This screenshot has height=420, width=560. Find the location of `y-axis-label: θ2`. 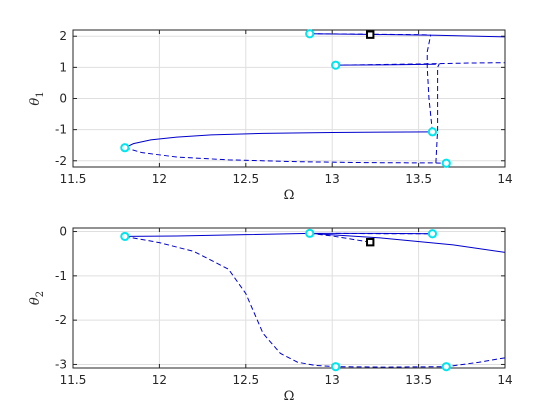

y-axis-label: θ2 is located at coordinates (37, 298).